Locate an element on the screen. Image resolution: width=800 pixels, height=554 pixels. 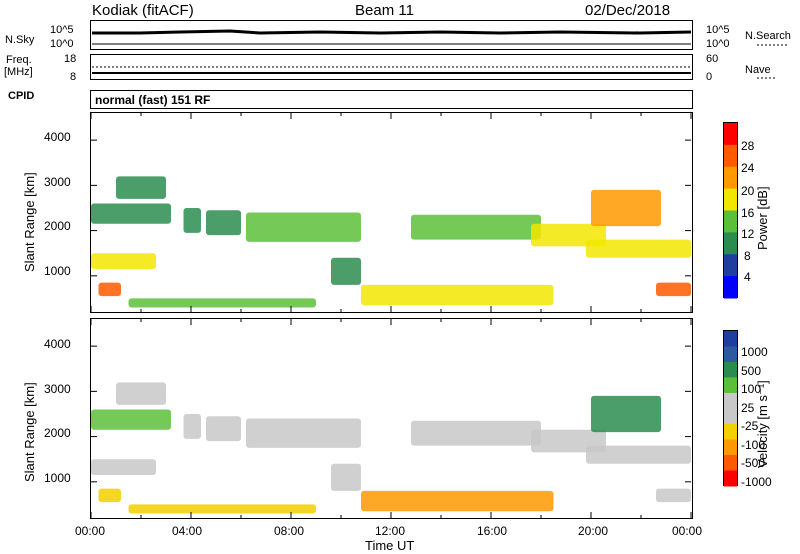
date-title: 02/Dec/2018 is located at coordinates (628, 10).